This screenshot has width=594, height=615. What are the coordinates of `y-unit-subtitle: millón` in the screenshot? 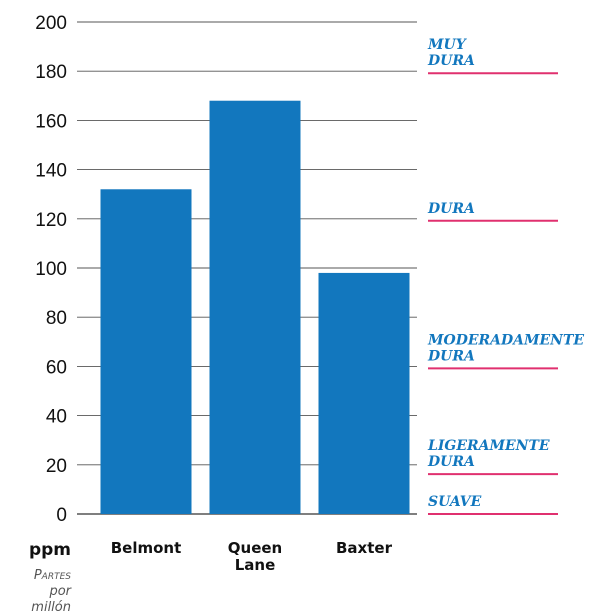 It's located at (51, 607).